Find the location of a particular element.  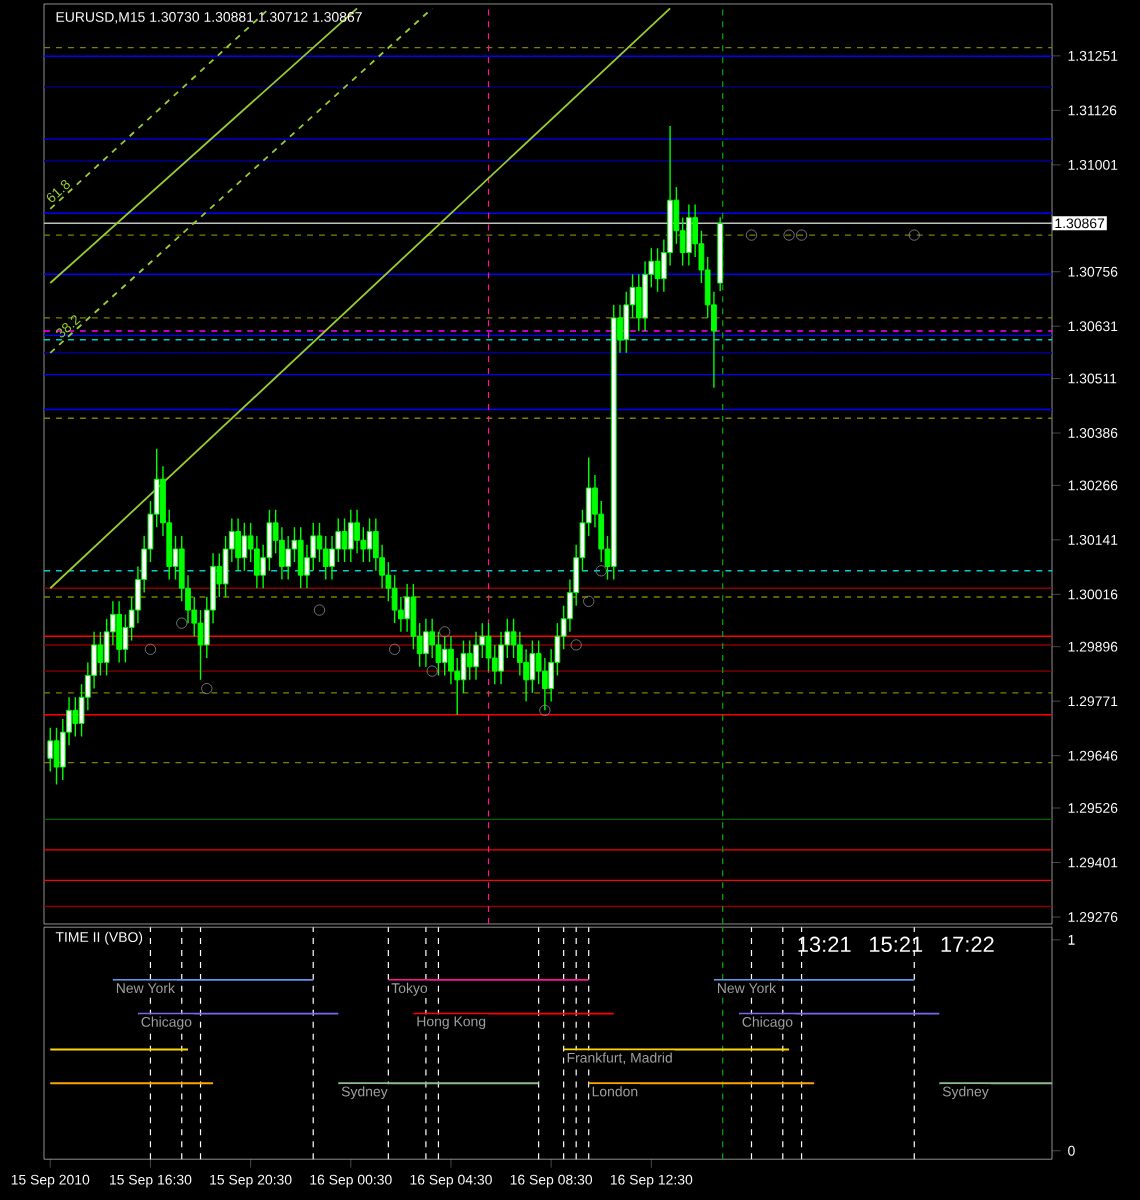

annotation: 13:21 is located at coordinates (824, 944).